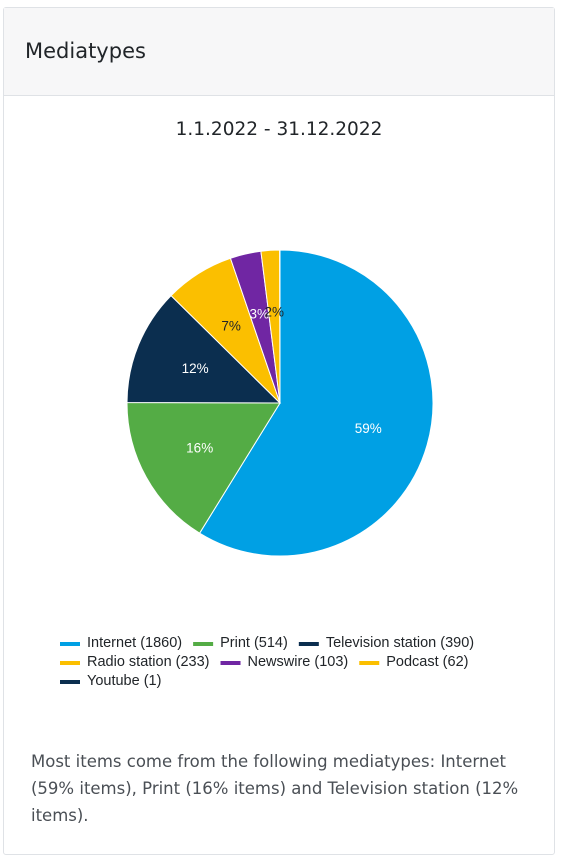  Describe the element at coordinates (199, 448) in the screenshot. I see `slice-label-print: 16%` at that location.